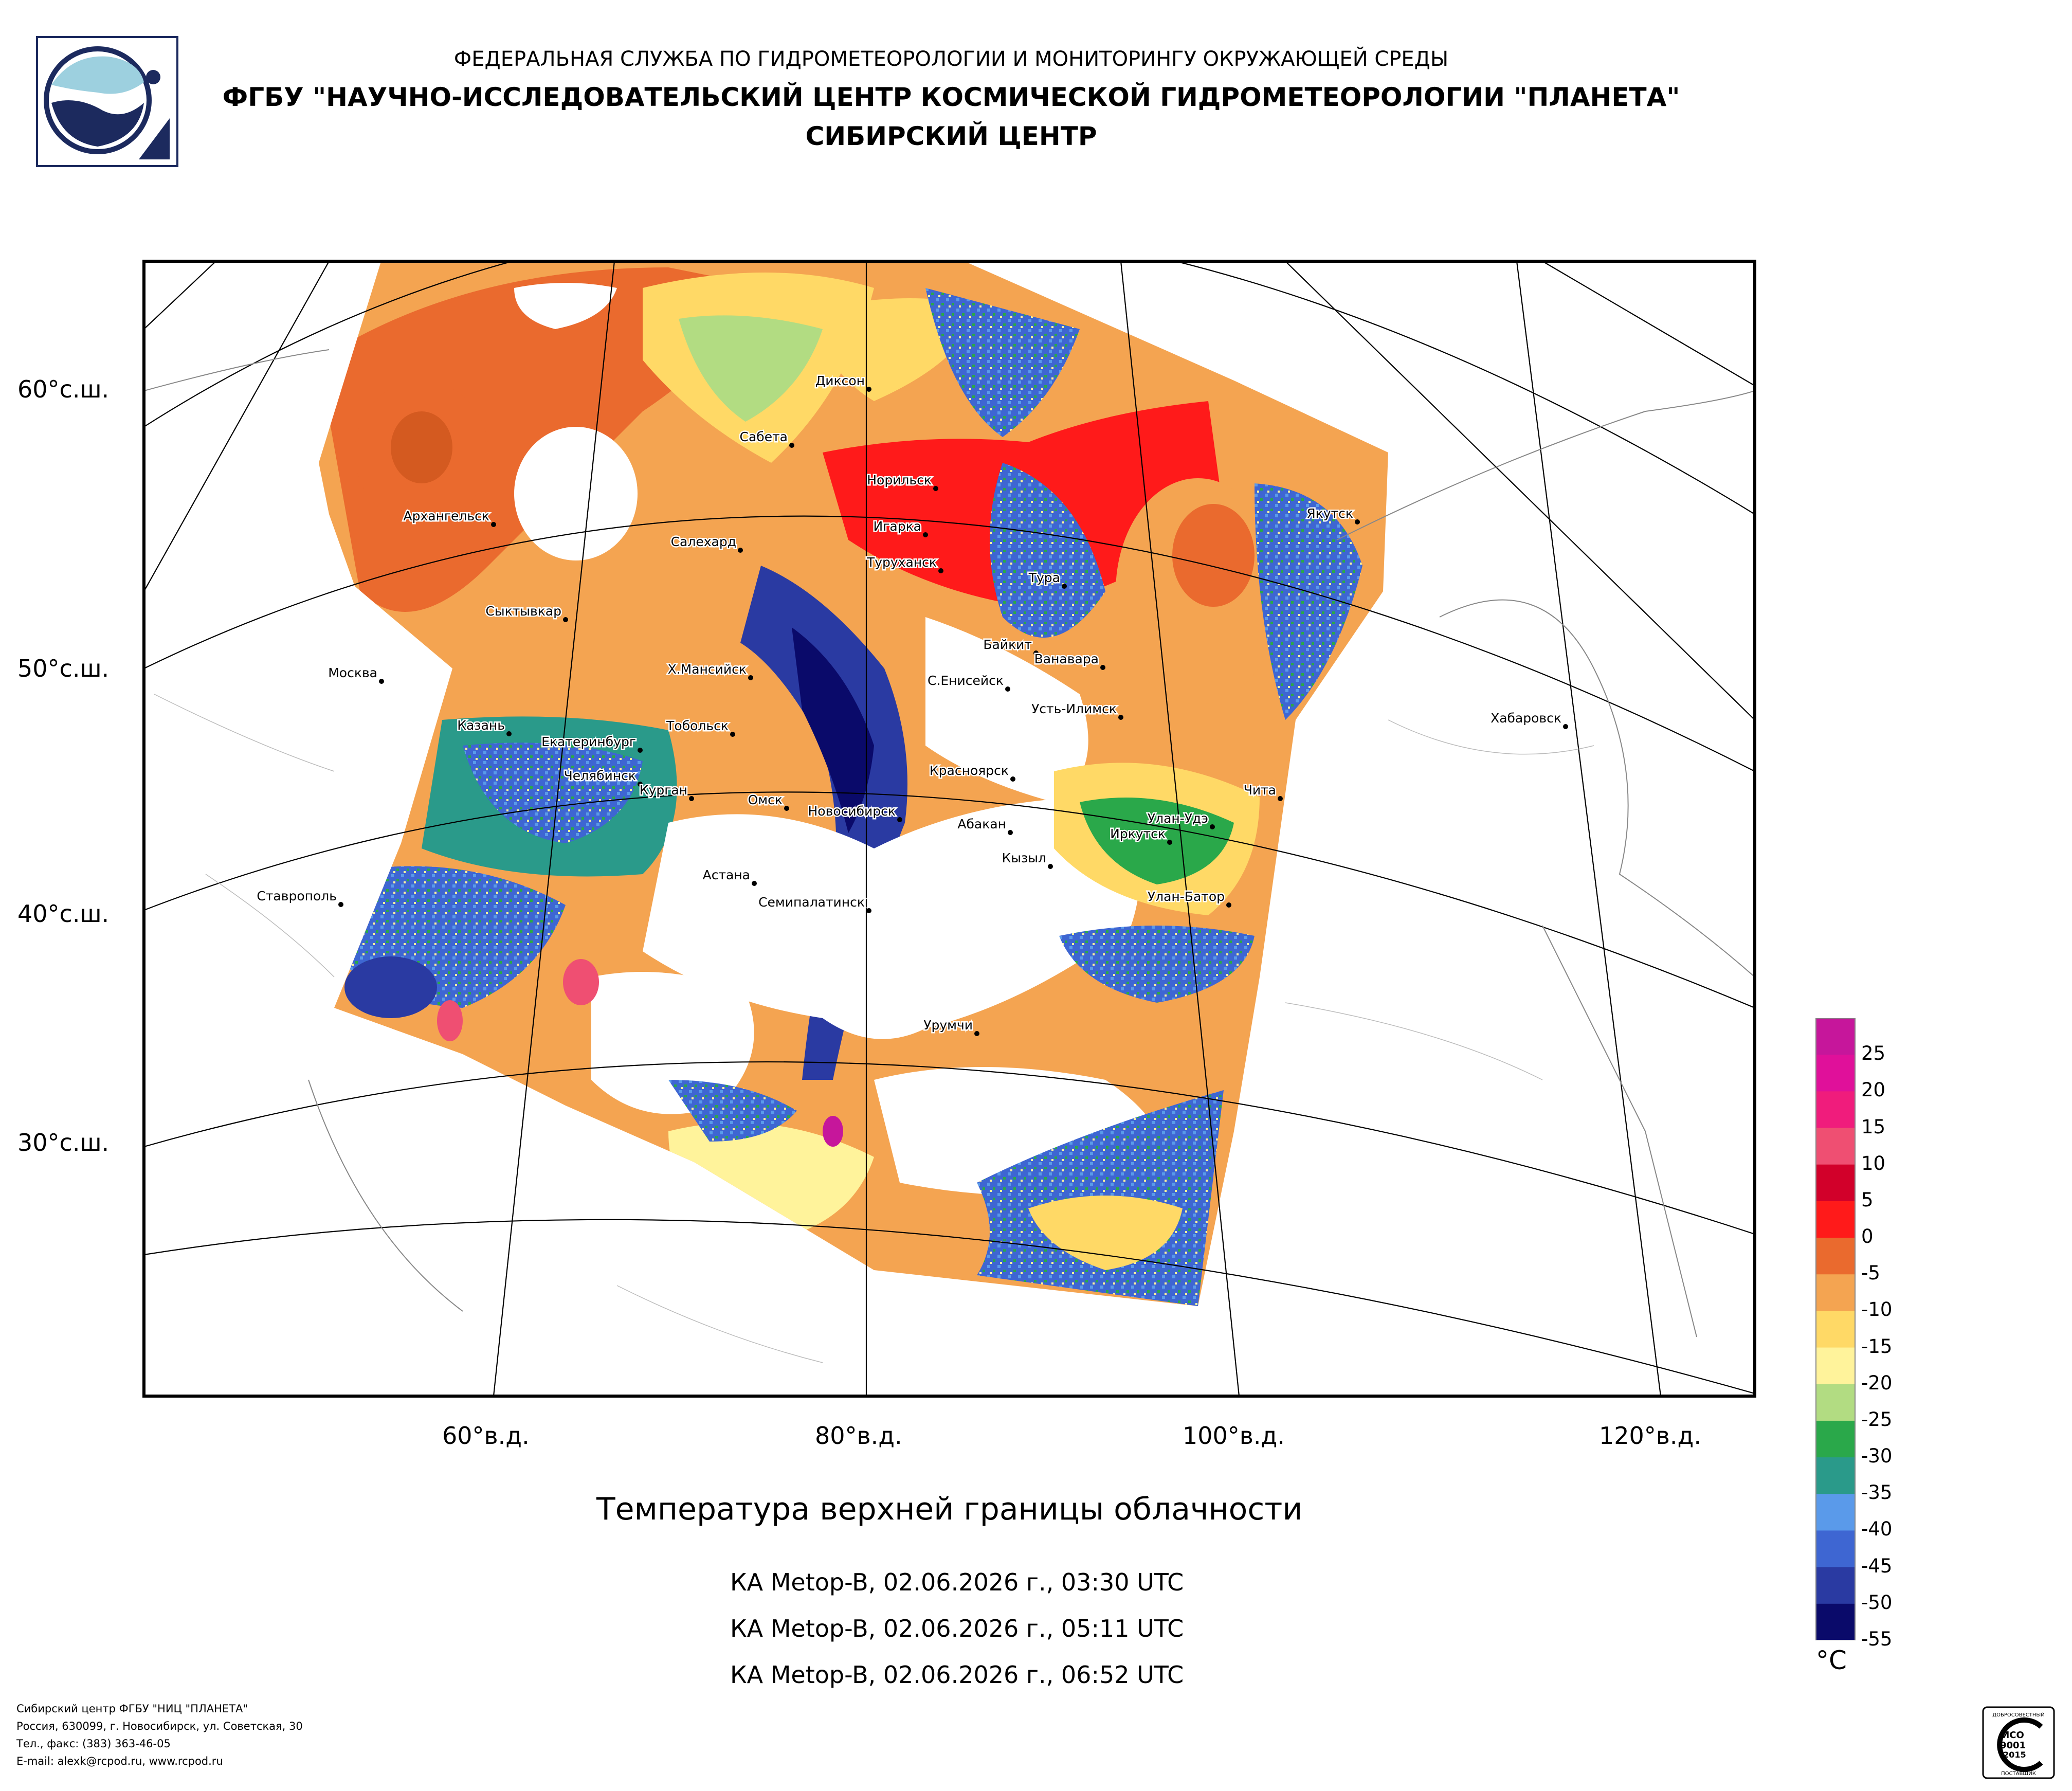 The image size is (2072, 1791). I want to click on city-label: Диксон, so click(840, 380).